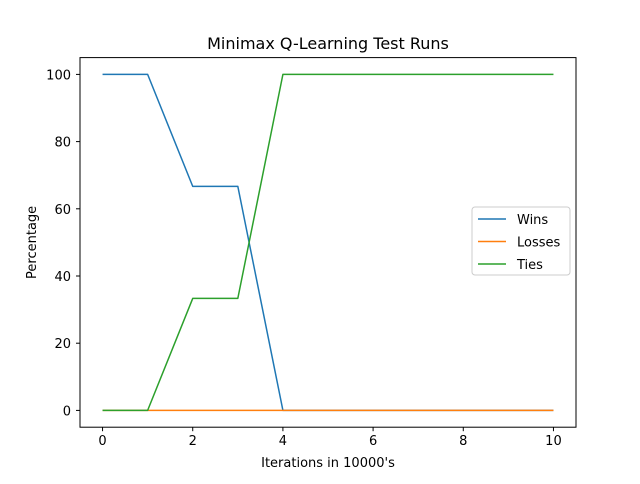 This screenshot has width=640, height=484. What do you see at coordinates (67, 411) in the screenshot?
I see `y-tick-label: 0` at bounding box center [67, 411].